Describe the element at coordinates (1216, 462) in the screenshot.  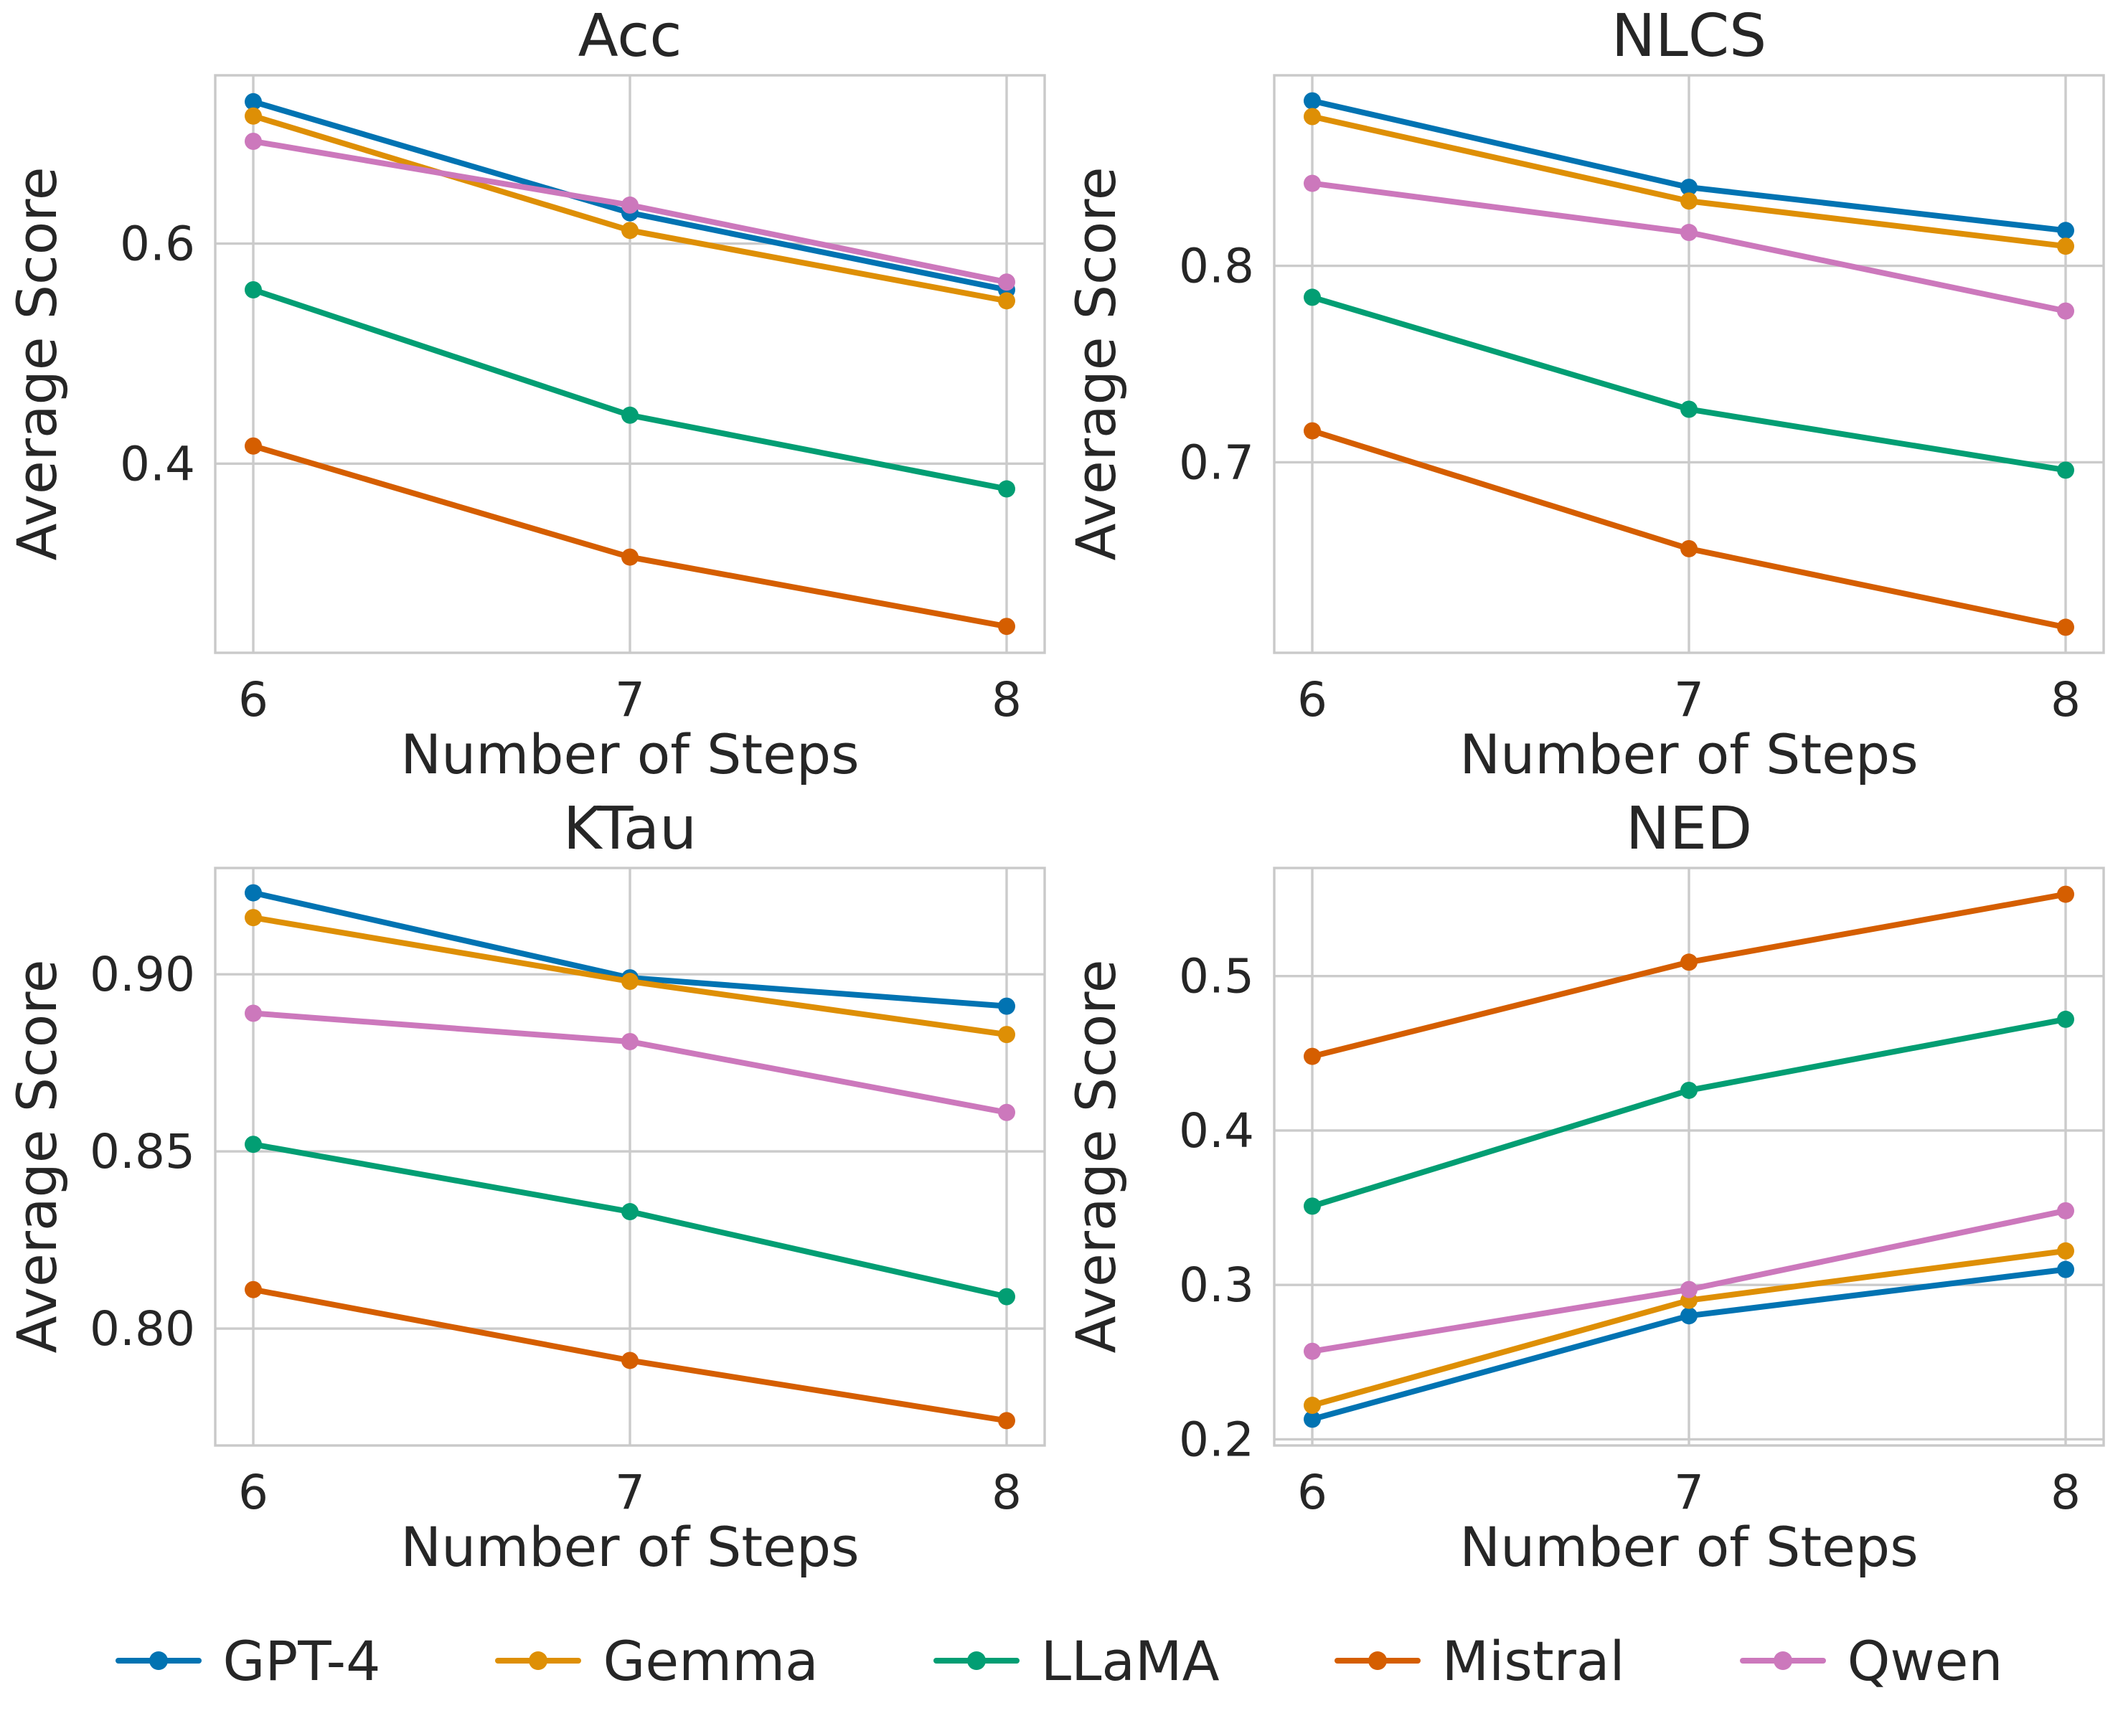
I see `y-tick-label: 0.7` at that location.